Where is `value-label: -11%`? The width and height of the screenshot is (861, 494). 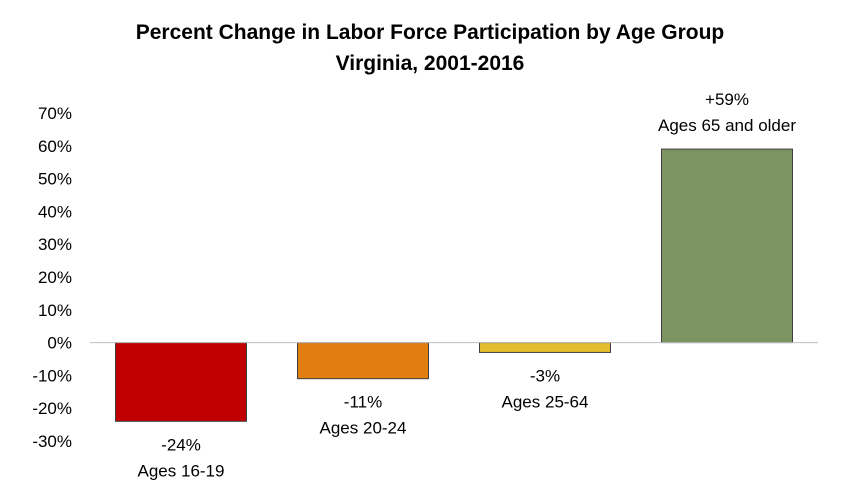 value-label: -11% is located at coordinates (363, 402).